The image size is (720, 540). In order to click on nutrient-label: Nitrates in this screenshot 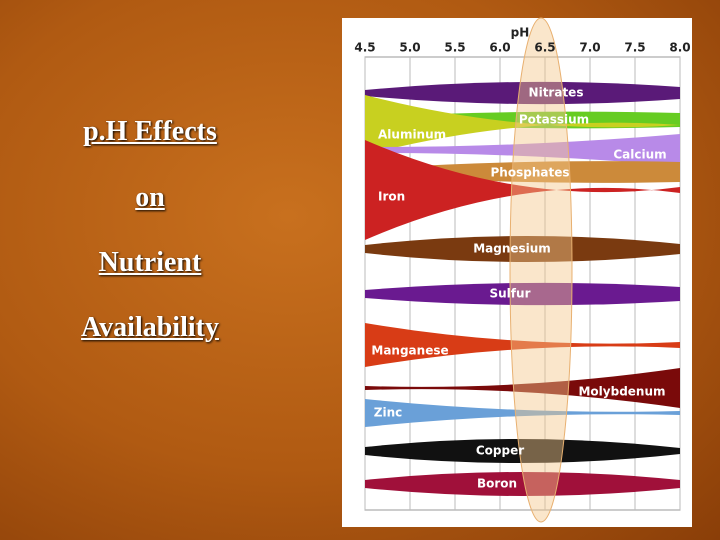, I will do `click(556, 93)`.